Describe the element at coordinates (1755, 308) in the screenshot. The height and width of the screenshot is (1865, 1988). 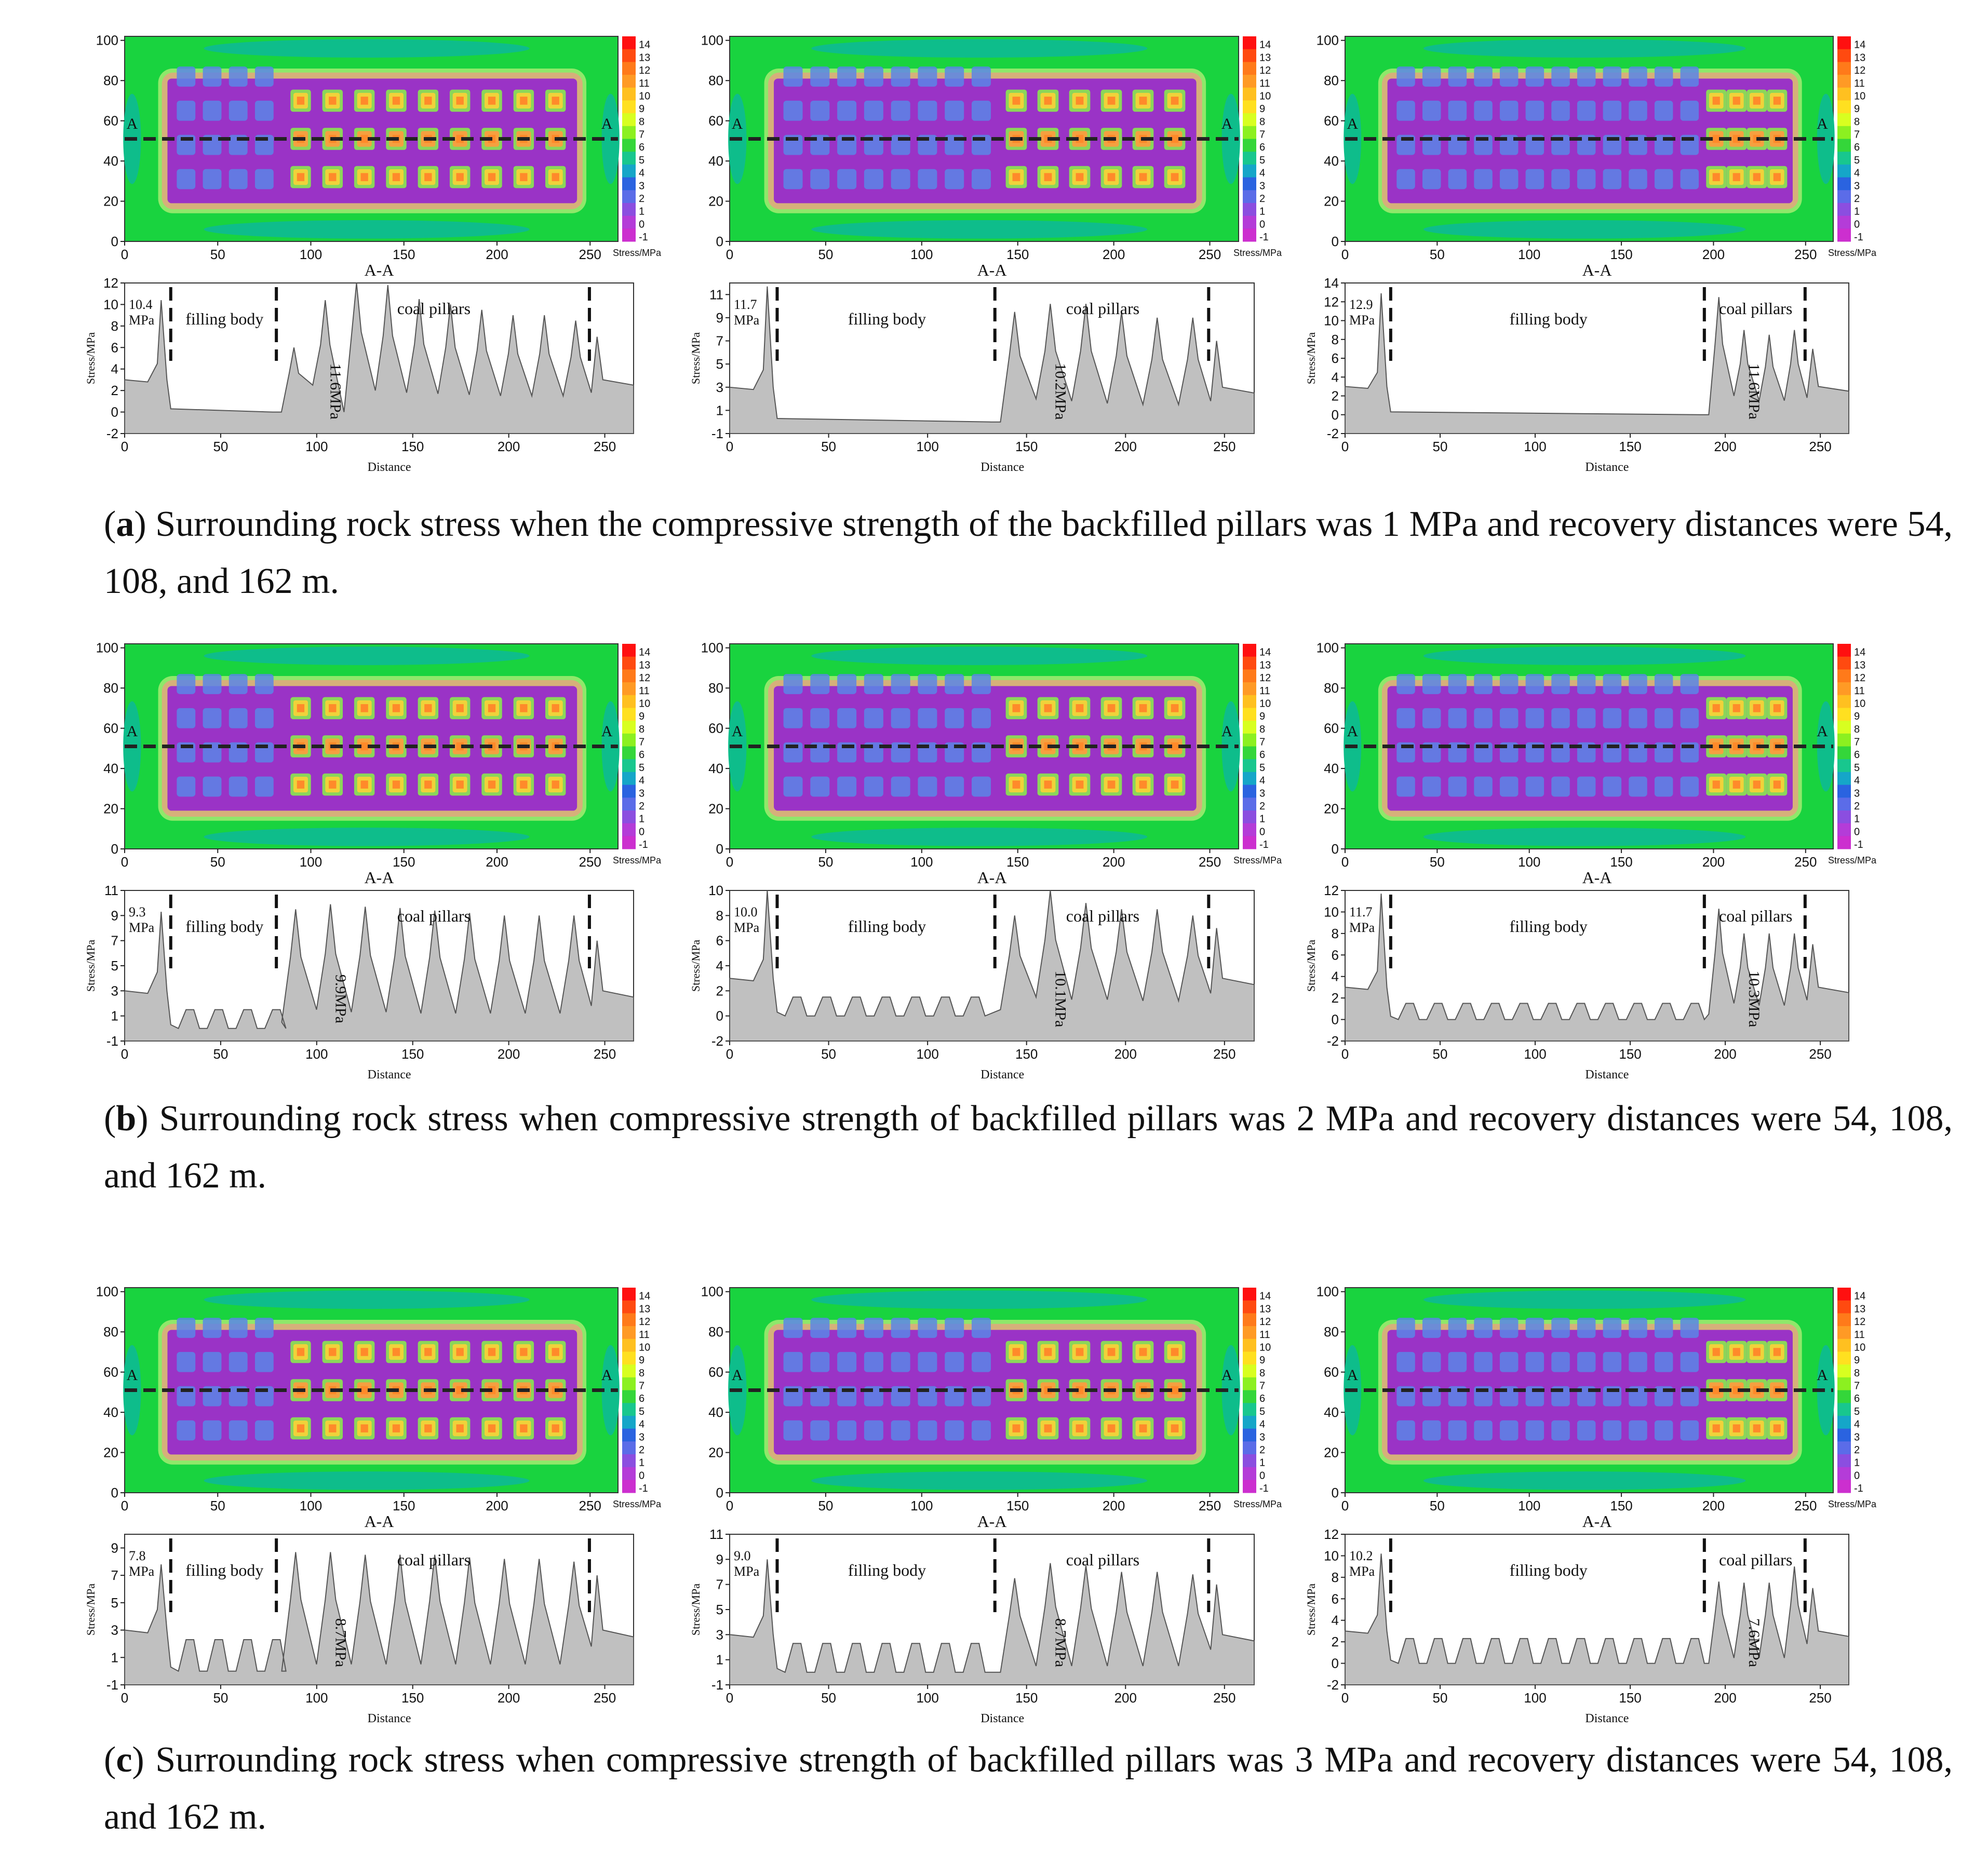
I see `coal-pillars-label: coal pillars` at that location.